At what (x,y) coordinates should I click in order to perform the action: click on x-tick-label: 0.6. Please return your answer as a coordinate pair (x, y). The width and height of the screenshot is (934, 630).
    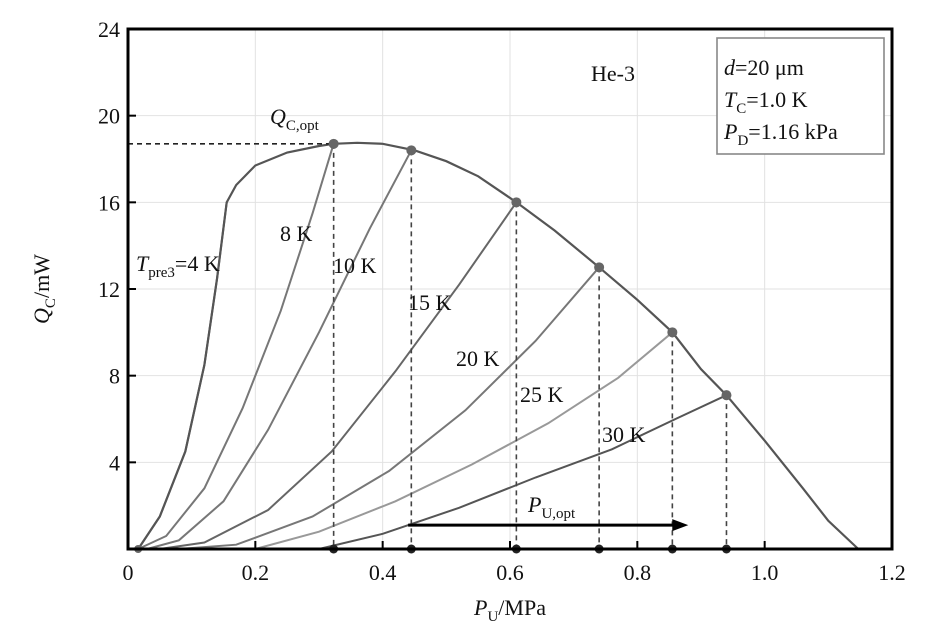
    Looking at the image, I should click on (510, 572).